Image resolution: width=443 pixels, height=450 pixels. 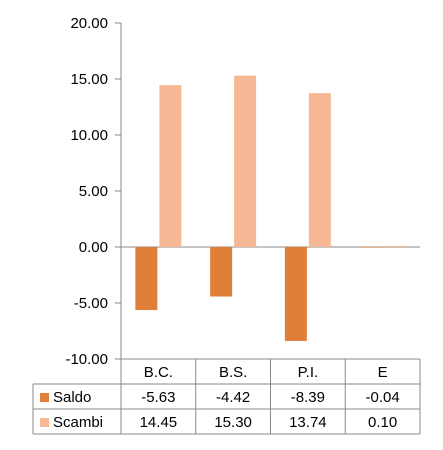 I want to click on legend-label: Scambi, so click(x=78, y=422).